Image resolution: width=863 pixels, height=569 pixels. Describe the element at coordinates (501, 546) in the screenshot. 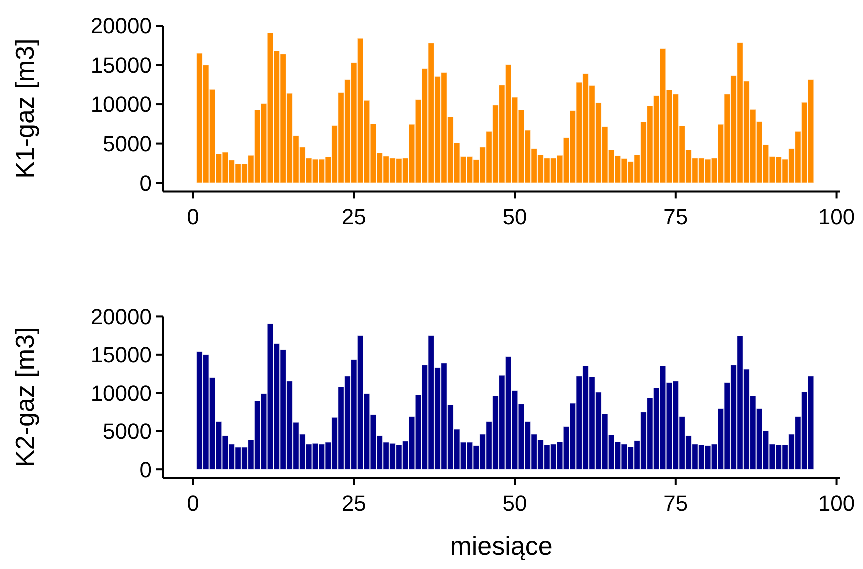

I see `x-axis-title: miesiące` at that location.